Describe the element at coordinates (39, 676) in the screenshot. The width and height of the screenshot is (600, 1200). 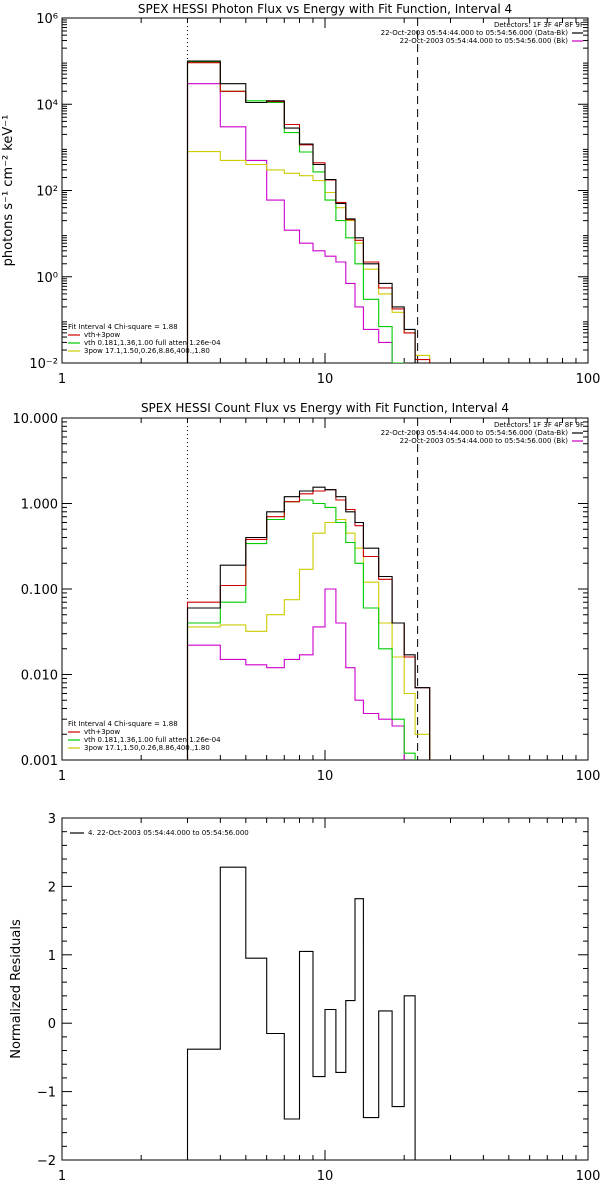
I see `y-tick-label: 0.010` at that location.